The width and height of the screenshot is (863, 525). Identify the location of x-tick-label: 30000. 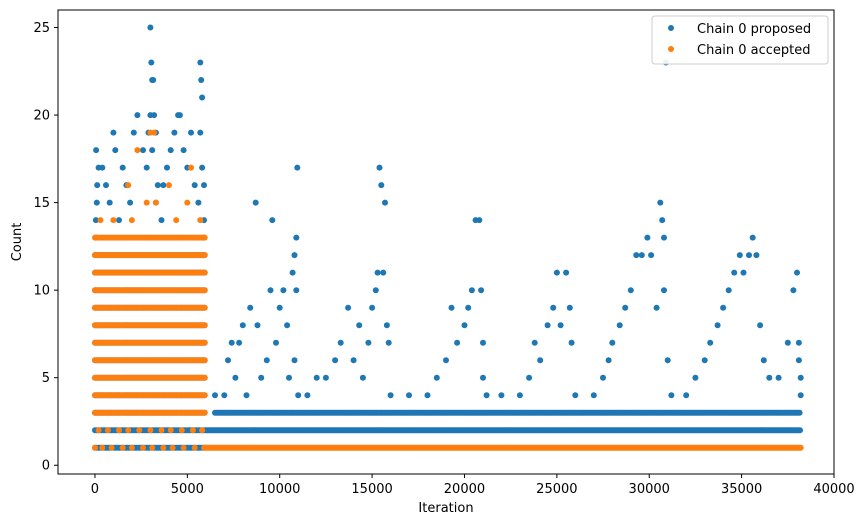
(649, 489).